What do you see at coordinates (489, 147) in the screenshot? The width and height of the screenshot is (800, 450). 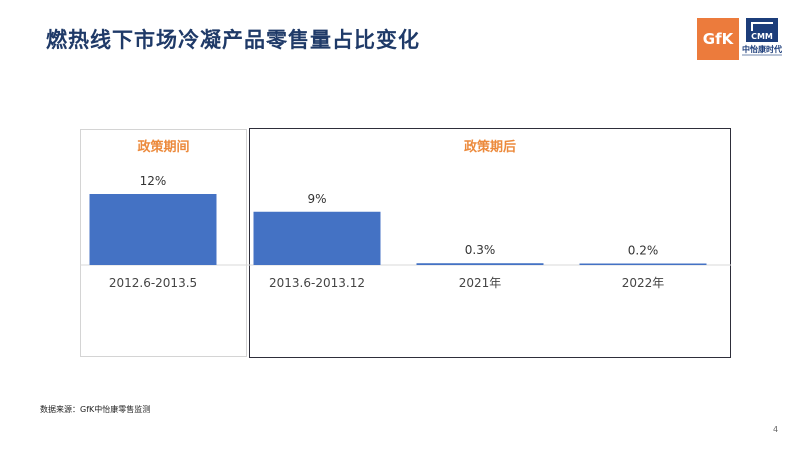 I see `policy-after-header: 政策期后` at bounding box center [489, 147].